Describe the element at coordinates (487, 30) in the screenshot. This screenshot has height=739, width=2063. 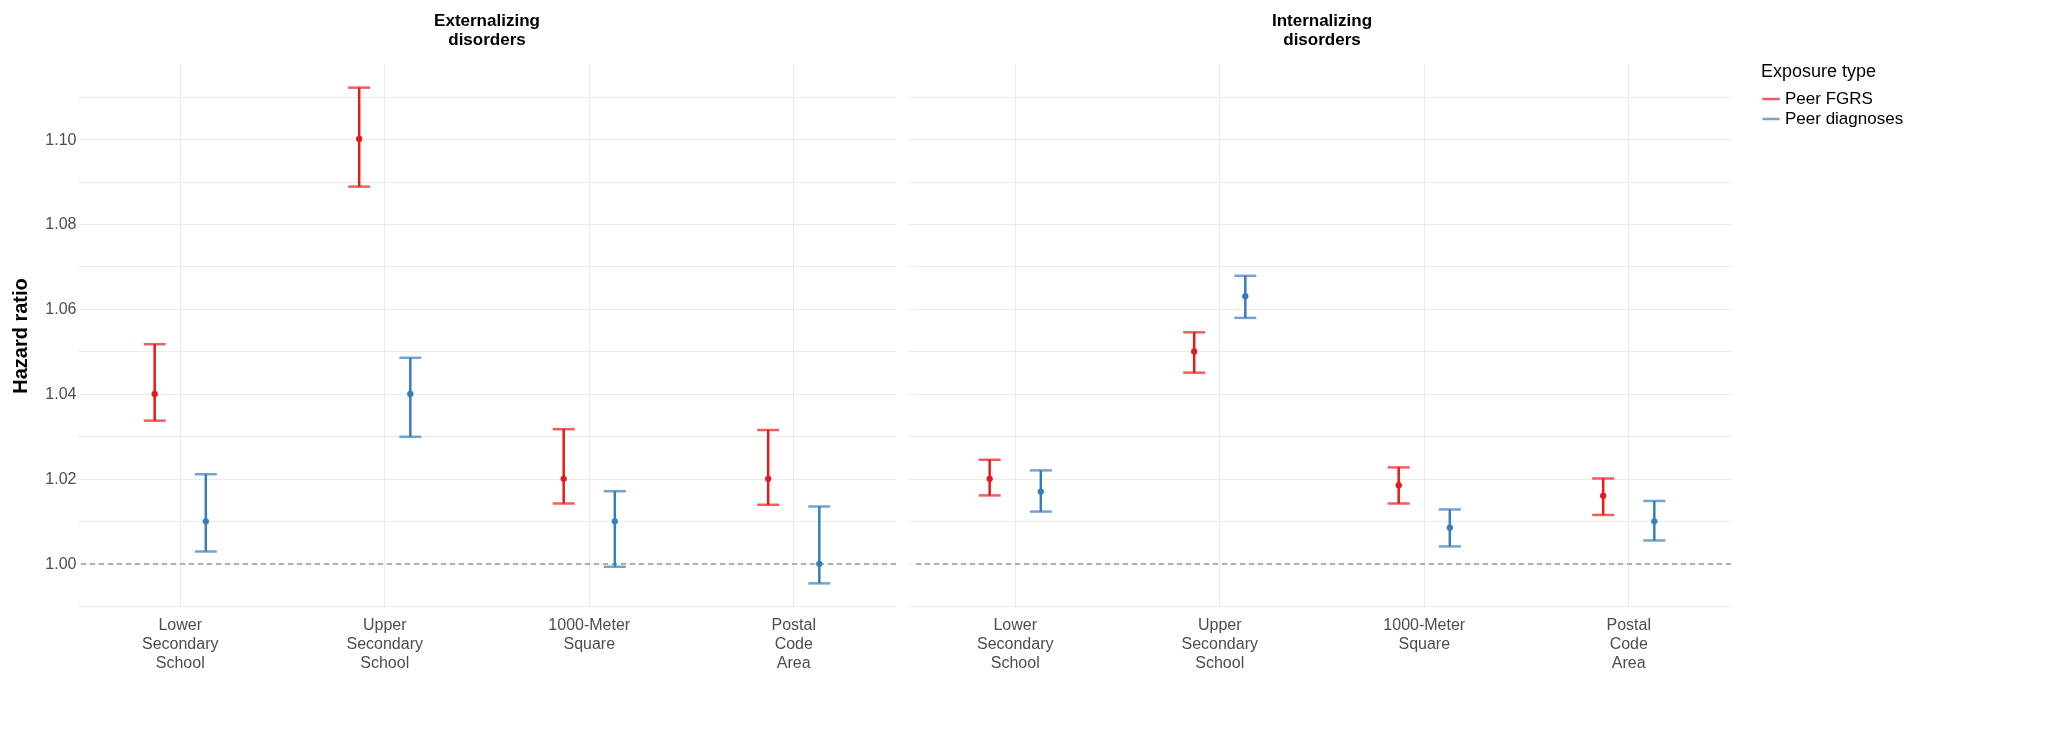
I see `chart-title: Externalizing disorders` at that location.